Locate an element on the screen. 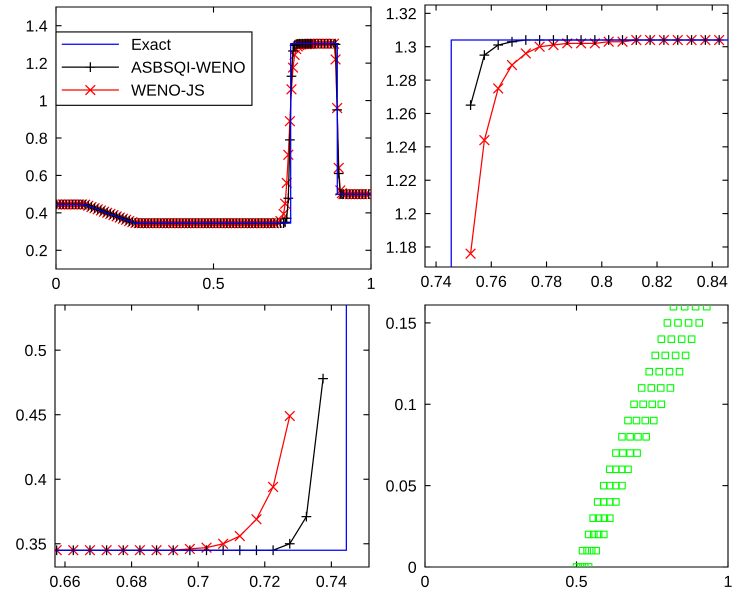  y-tick-label: 0.8 is located at coordinates (36, 138).